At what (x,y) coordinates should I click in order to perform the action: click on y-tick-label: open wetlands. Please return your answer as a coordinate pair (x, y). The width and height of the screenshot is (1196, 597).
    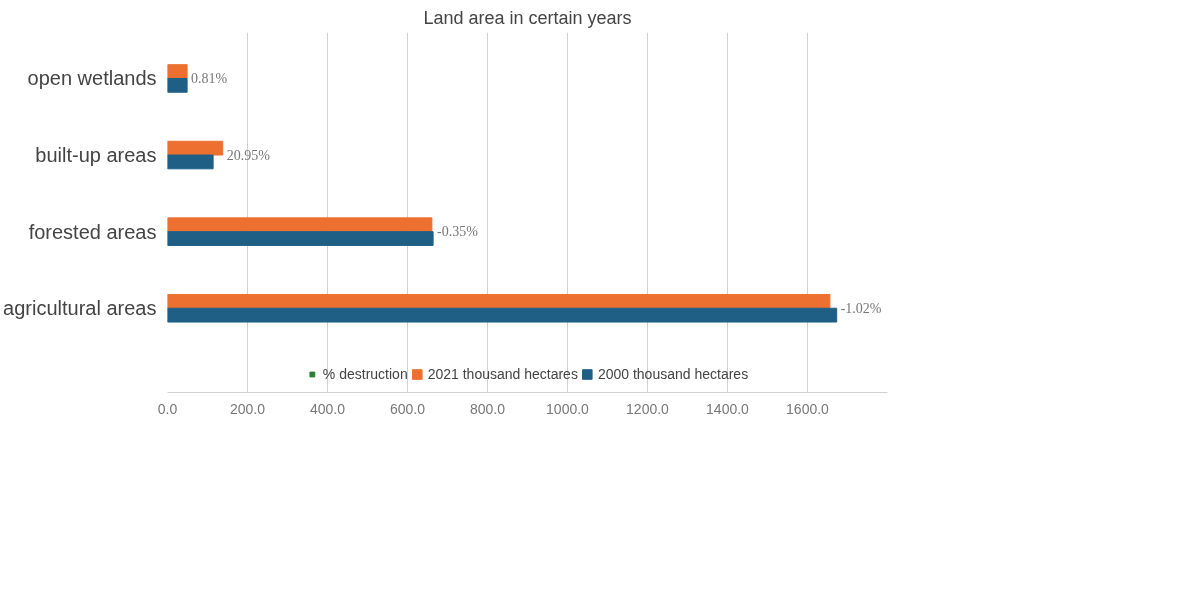
    Looking at the image, I should click on (92, 78).